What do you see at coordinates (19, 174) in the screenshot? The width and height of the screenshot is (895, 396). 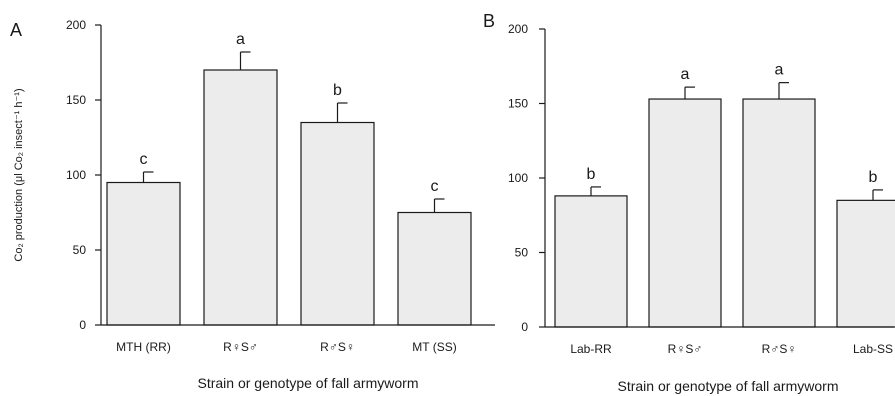 I see `y-axis-title: Co₂ production (μl Co₂ insect⁻¹ h⁻¹)` at bounding box center [19, 174].